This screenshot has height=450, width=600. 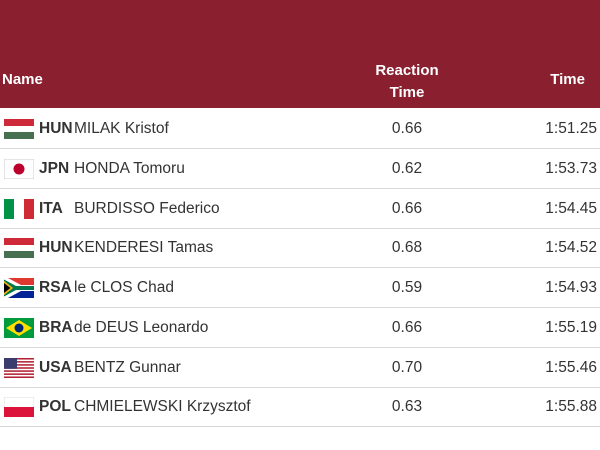 What do you see at coordinates (22, 79) in the screenshot?
I see `name-header: Name` at bounding box center [22, 79].